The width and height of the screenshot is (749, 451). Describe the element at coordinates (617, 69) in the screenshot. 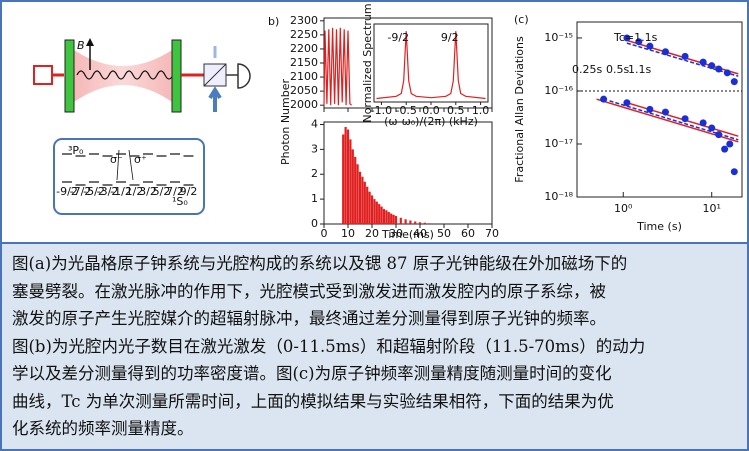

I see `annotation: 0.5s` at that location.